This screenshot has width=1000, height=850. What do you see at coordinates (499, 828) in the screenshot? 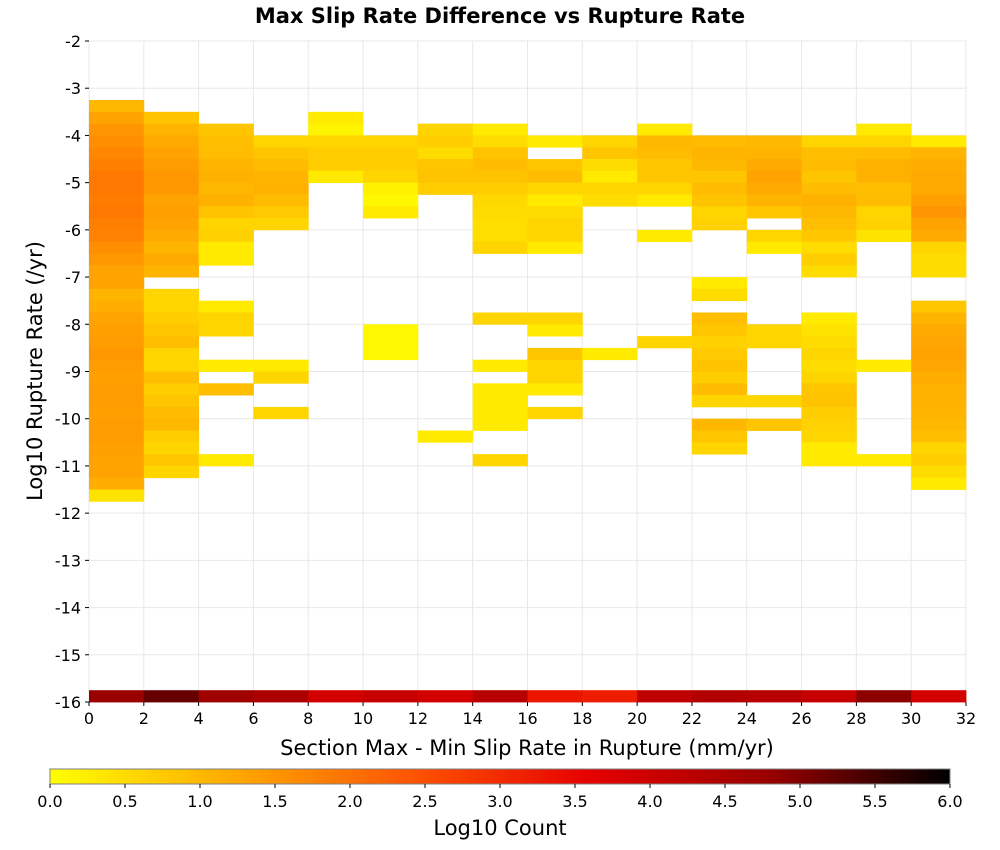
I see `colorbar-label: Log10 Count` at bounding box center [499, 828].